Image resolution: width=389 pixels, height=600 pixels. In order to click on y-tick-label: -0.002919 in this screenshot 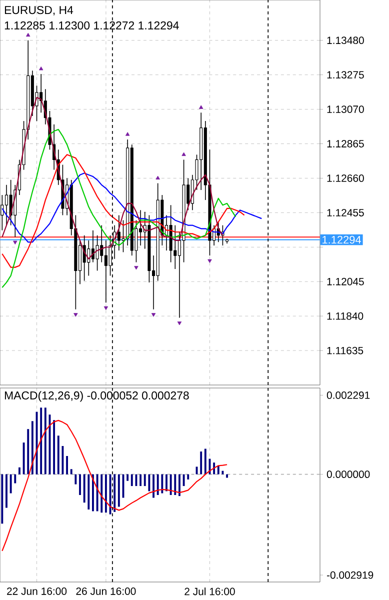, I will do `click(350, 575)`.